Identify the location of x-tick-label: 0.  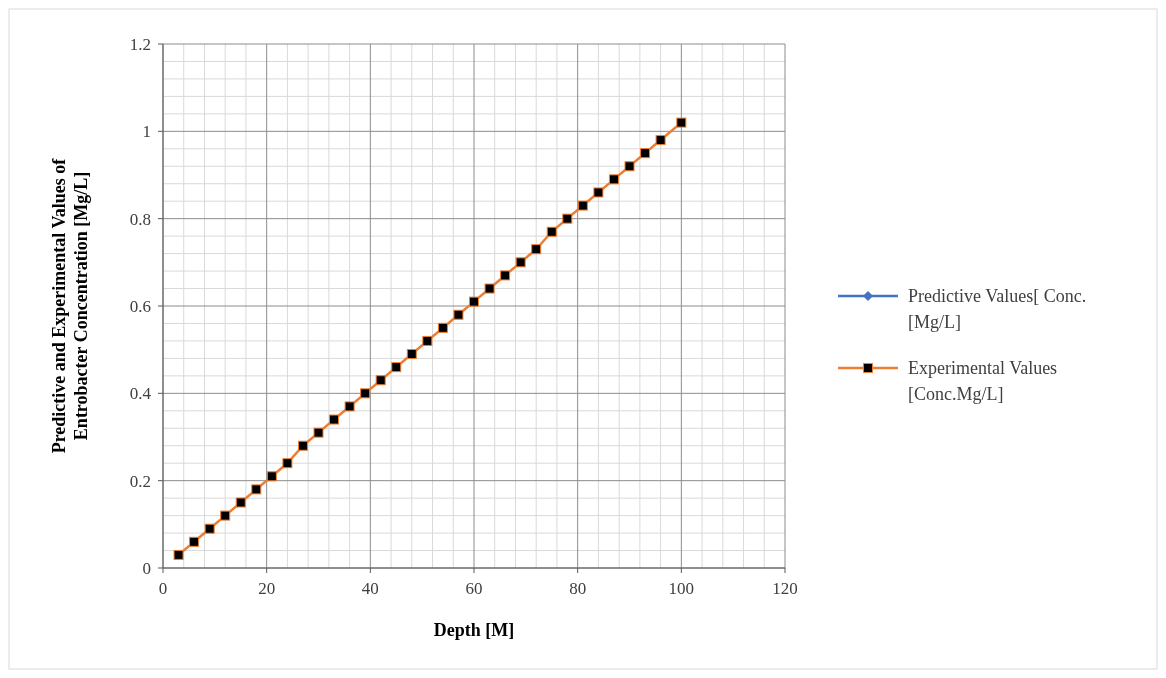
(163, 588).